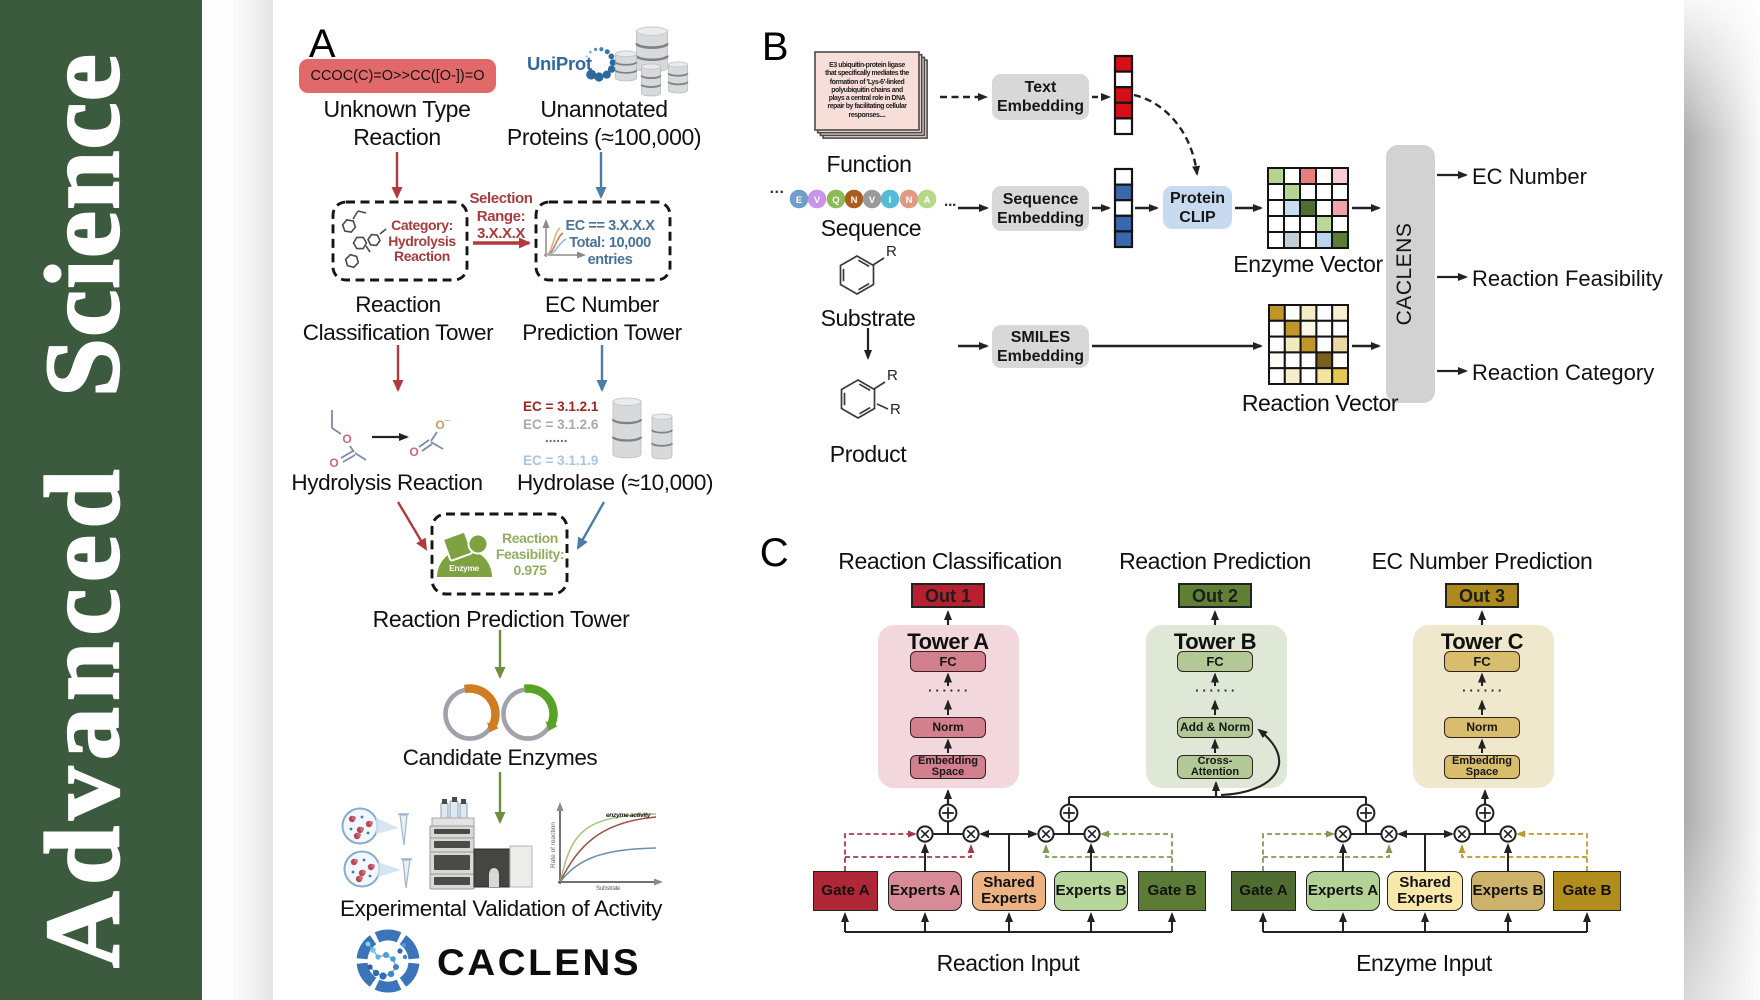 The height and width of the screenshot is (1000, 1760). I want to click on svg-text: E, so click(799, 200).